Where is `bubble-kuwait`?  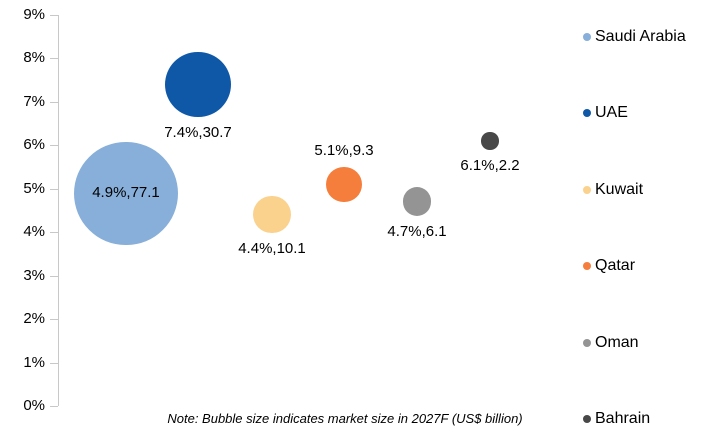 bubble-kuwait is located at coordinates (272, 215).